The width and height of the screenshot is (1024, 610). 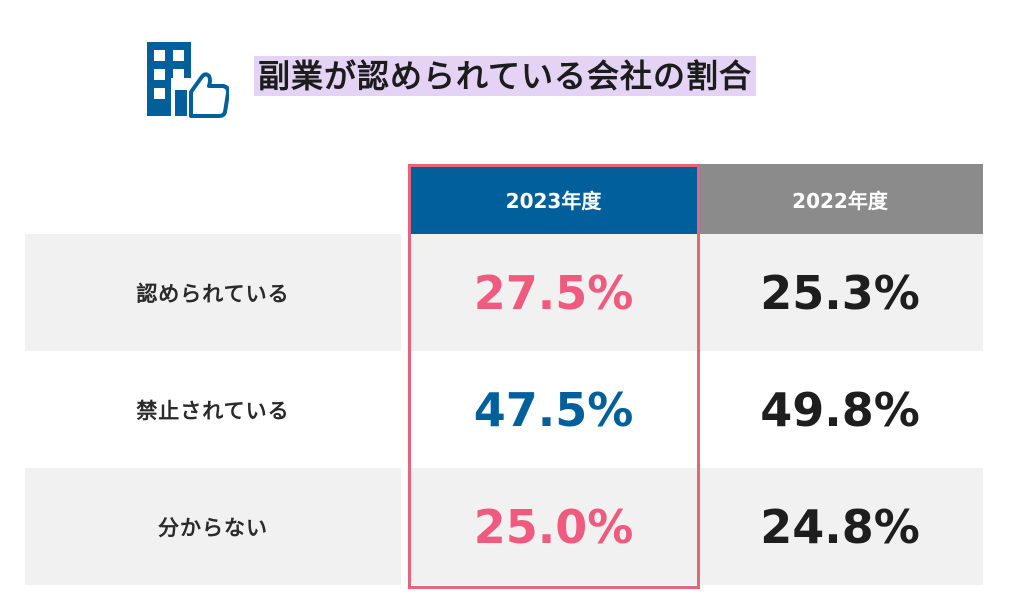 What do you see at coordinates (553, 526) in the screenshot?
I see `value-2023: 25.0%` at bounding box center [553, 526].